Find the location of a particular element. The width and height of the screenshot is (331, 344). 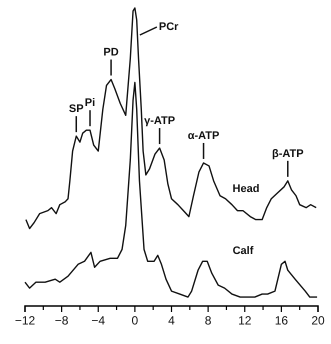

annotation: PD is located at coordinates (111, 52).